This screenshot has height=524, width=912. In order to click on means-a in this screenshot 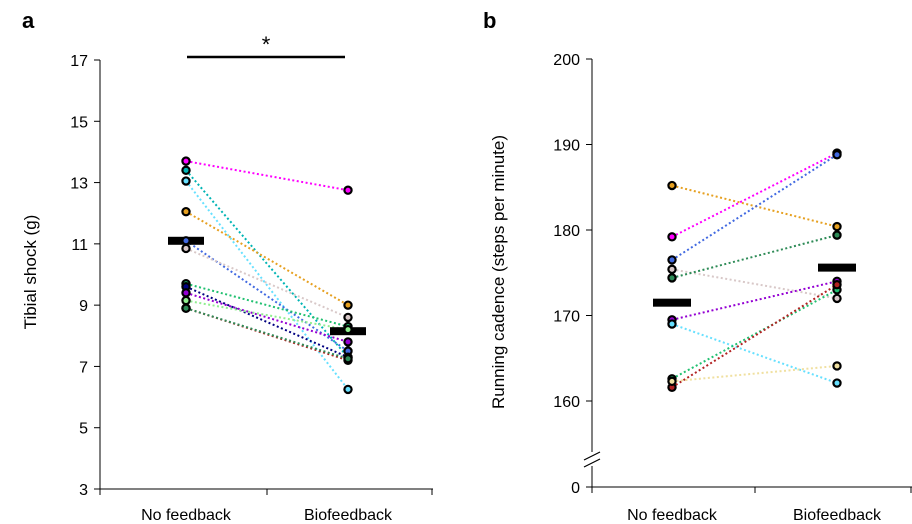, I will do `click(267, 286)`.